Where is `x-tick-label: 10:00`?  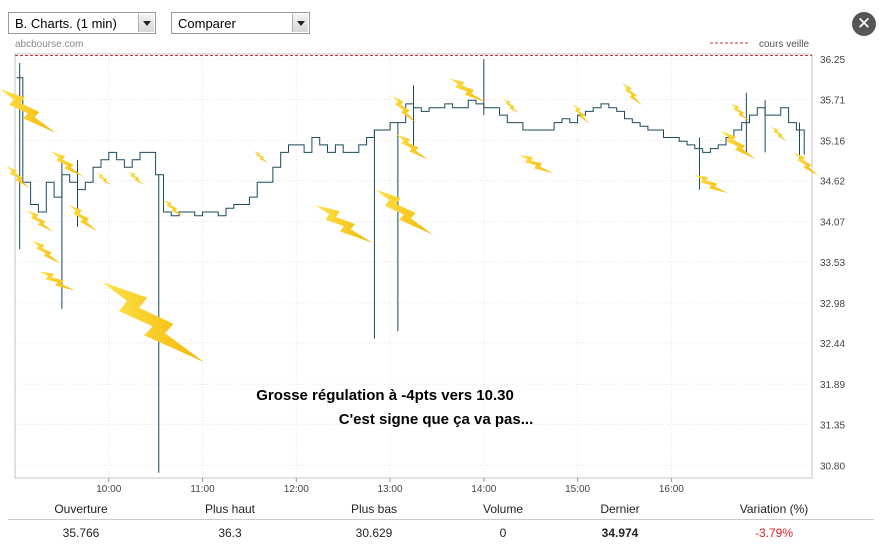
x-tick-label: 10:00 is located at coordinates (108, 489).